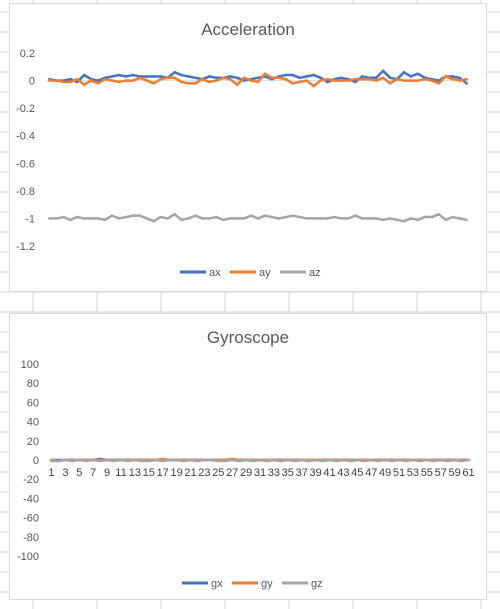 The image size is (500, 609). What do you see at coordinates (232, 473) in the screenshot?
I see `x-tick-label: 27` at bounding box center [232, 473].